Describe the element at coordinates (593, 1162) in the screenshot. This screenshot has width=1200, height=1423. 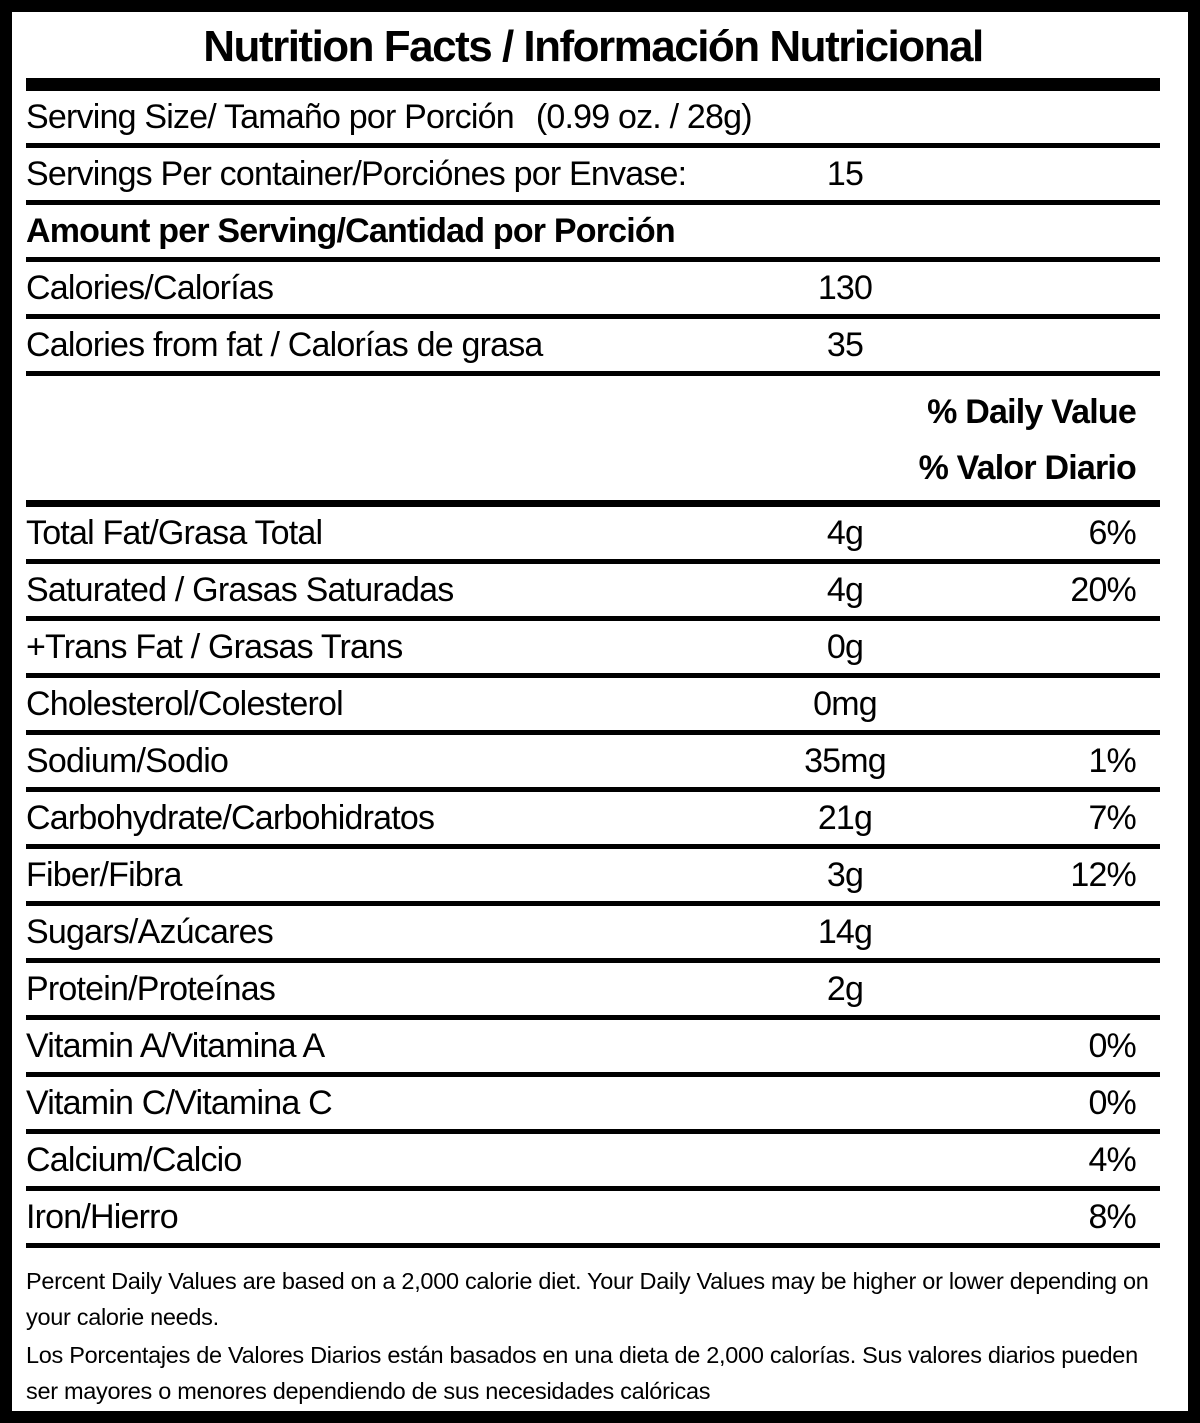
I see `nutrient-row: Calcium/Calcio 4%` at that location.